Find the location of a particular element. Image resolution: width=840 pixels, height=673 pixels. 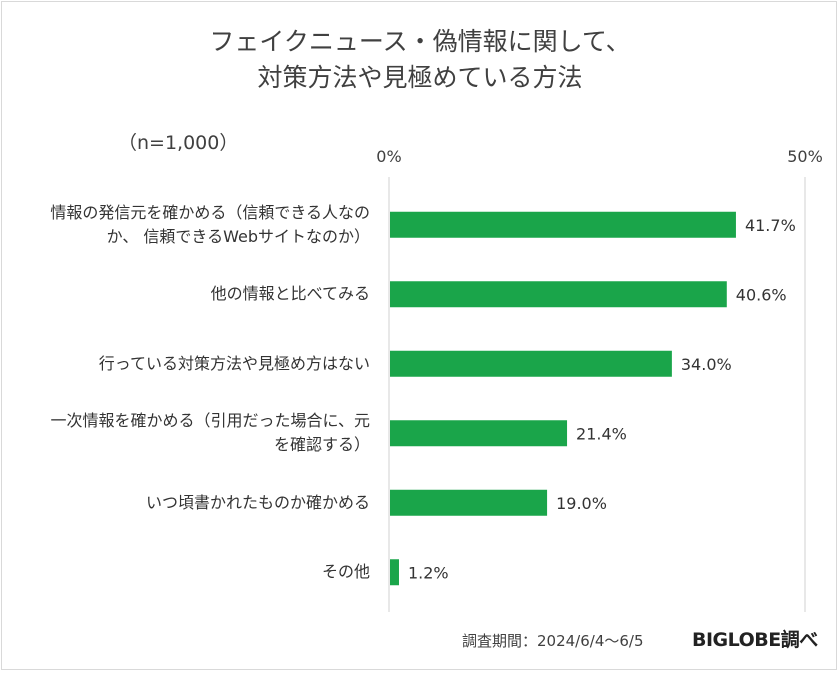

category-label-line: その他 is located at coordinates (345, 572).